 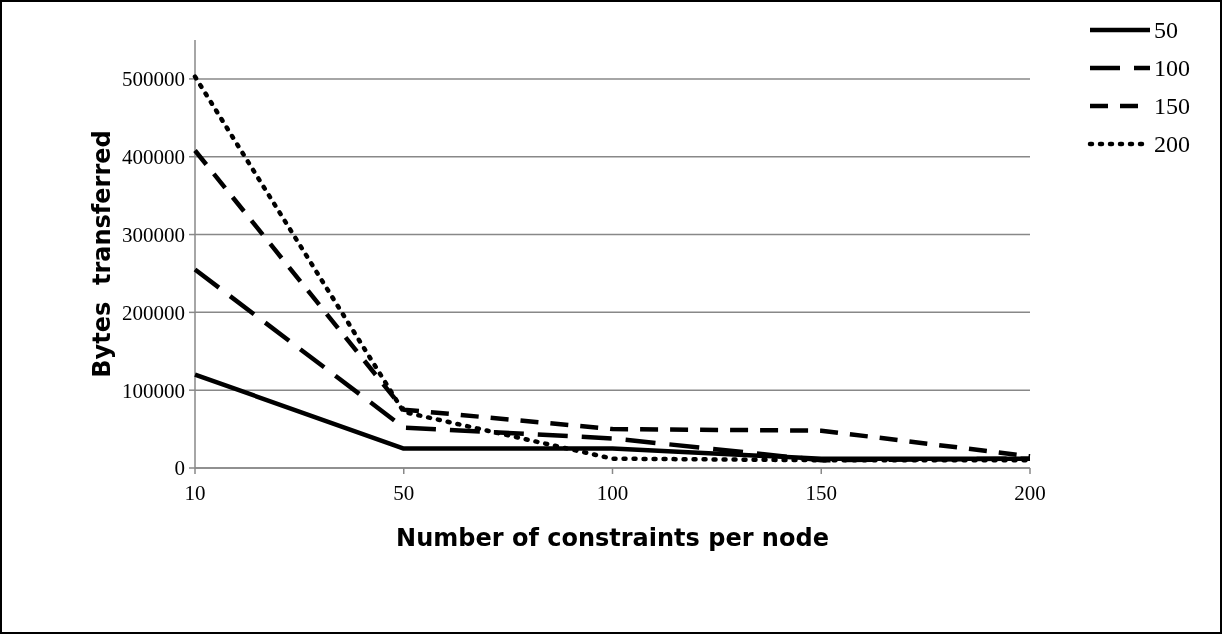 What do you see at coordinates (153, 312) in the screenshot?
I see `y-tick-label: 200000` at bounding box center [153, 312].